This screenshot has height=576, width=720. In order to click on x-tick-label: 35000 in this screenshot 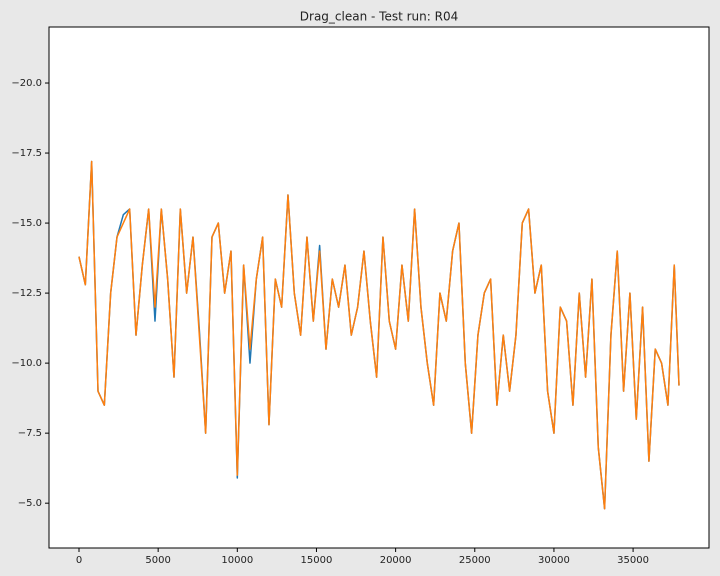, I will do `click(633, 560)`.